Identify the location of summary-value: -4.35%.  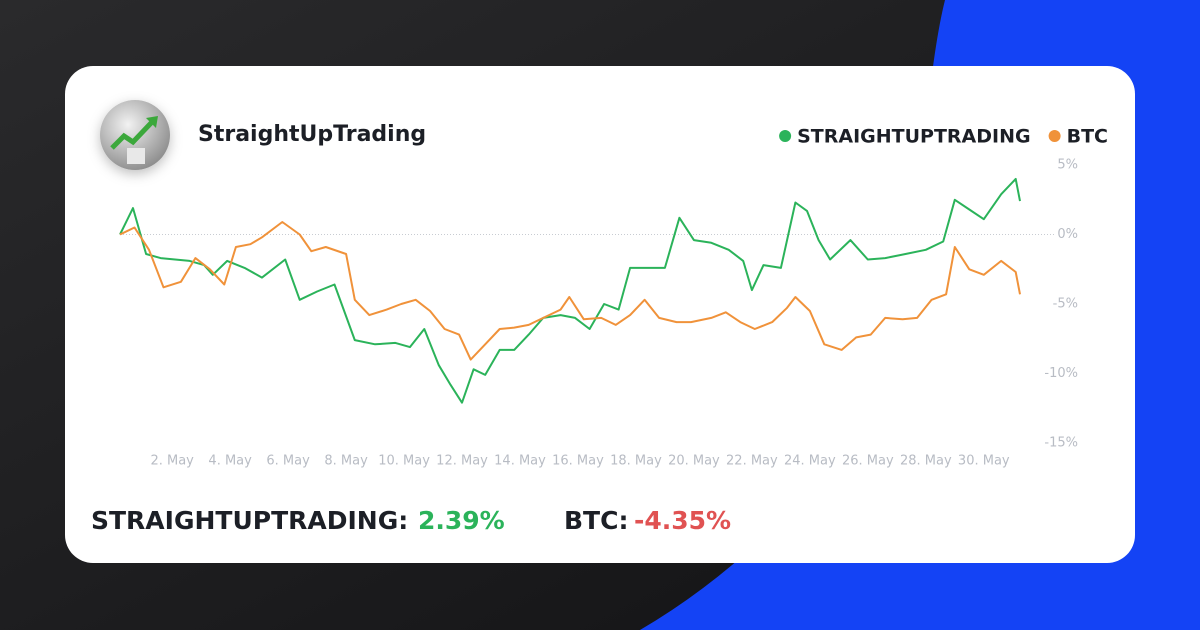
(682, 520).